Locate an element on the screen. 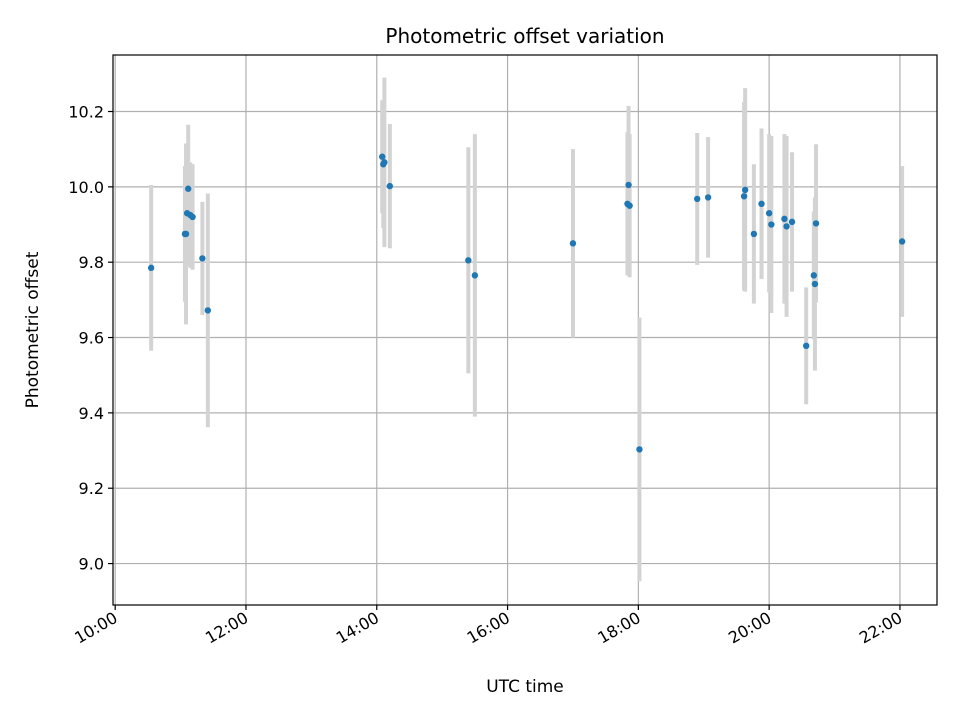 The image size is (960, 720). x-axis-ticks: 10:00 12:00 14:00 16:00 18:00 20:00 22:00 is located at coordinates (488, 626).